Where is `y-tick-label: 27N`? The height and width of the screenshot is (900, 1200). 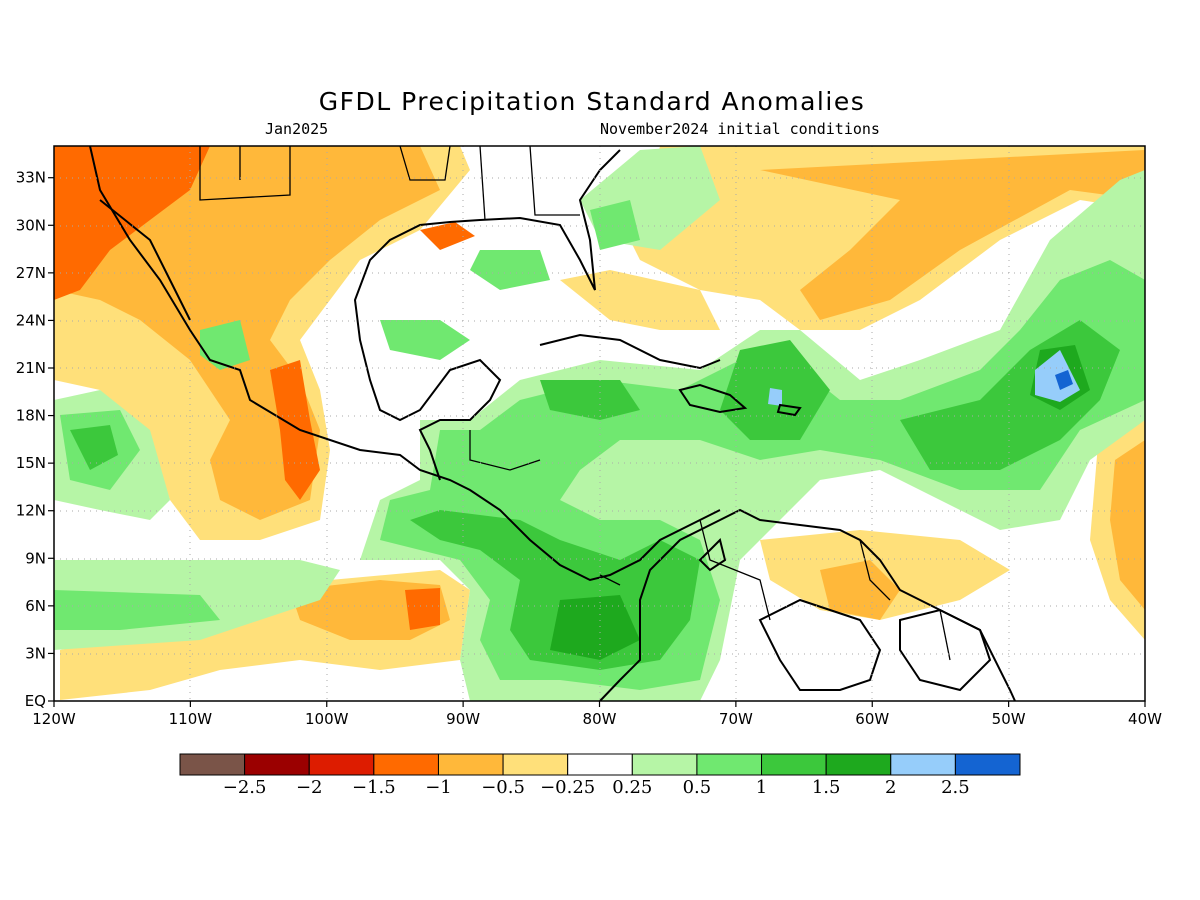
y-tick-label: 27N is located at coordinates (31, 273).